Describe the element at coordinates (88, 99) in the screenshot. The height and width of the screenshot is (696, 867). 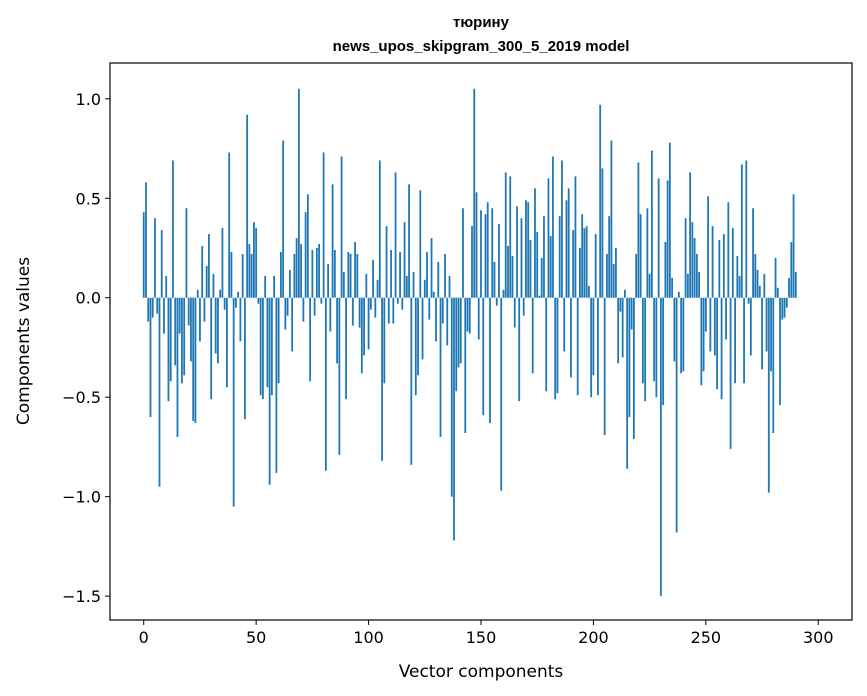
I see `y-tick-label: 1.0` at that location.